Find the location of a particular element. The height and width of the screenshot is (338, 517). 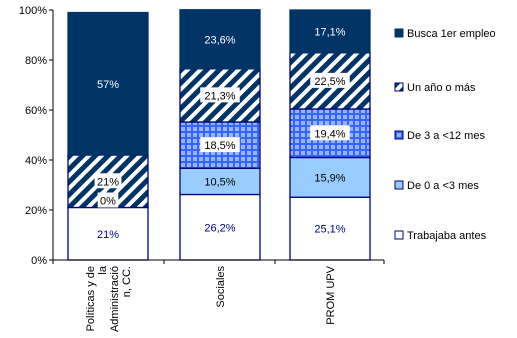

value-label: 57% is located at coordinates (108, 85).